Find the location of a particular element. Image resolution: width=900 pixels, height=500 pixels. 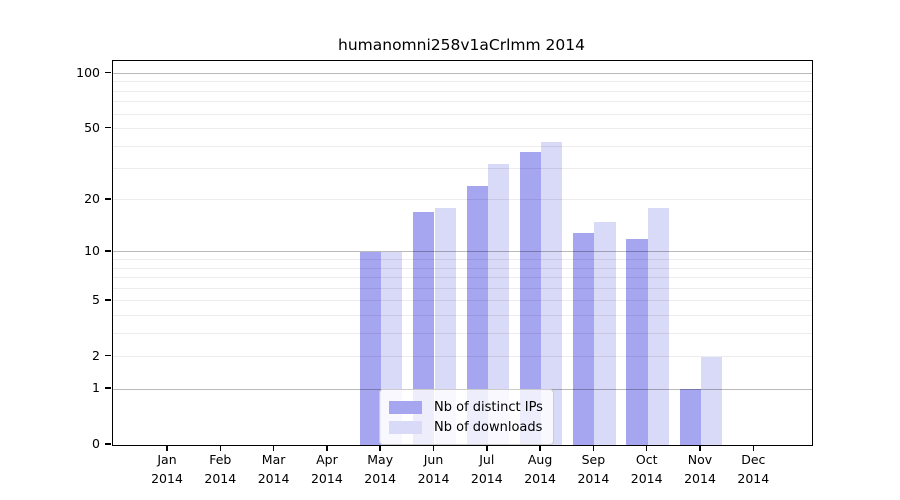

x-tick-label: Jun 2014 is located at coordinates (433, 469).